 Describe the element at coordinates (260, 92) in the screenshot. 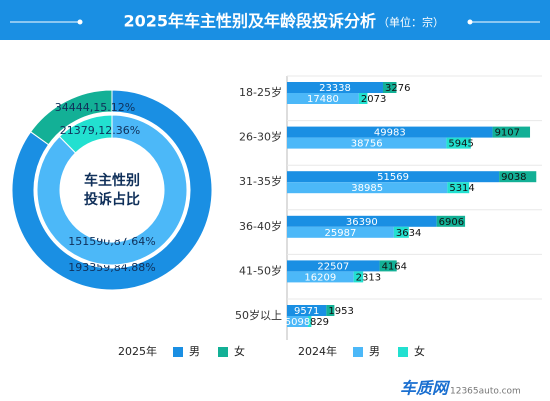

I see `y-tick-label: 18-25岁` at that location.